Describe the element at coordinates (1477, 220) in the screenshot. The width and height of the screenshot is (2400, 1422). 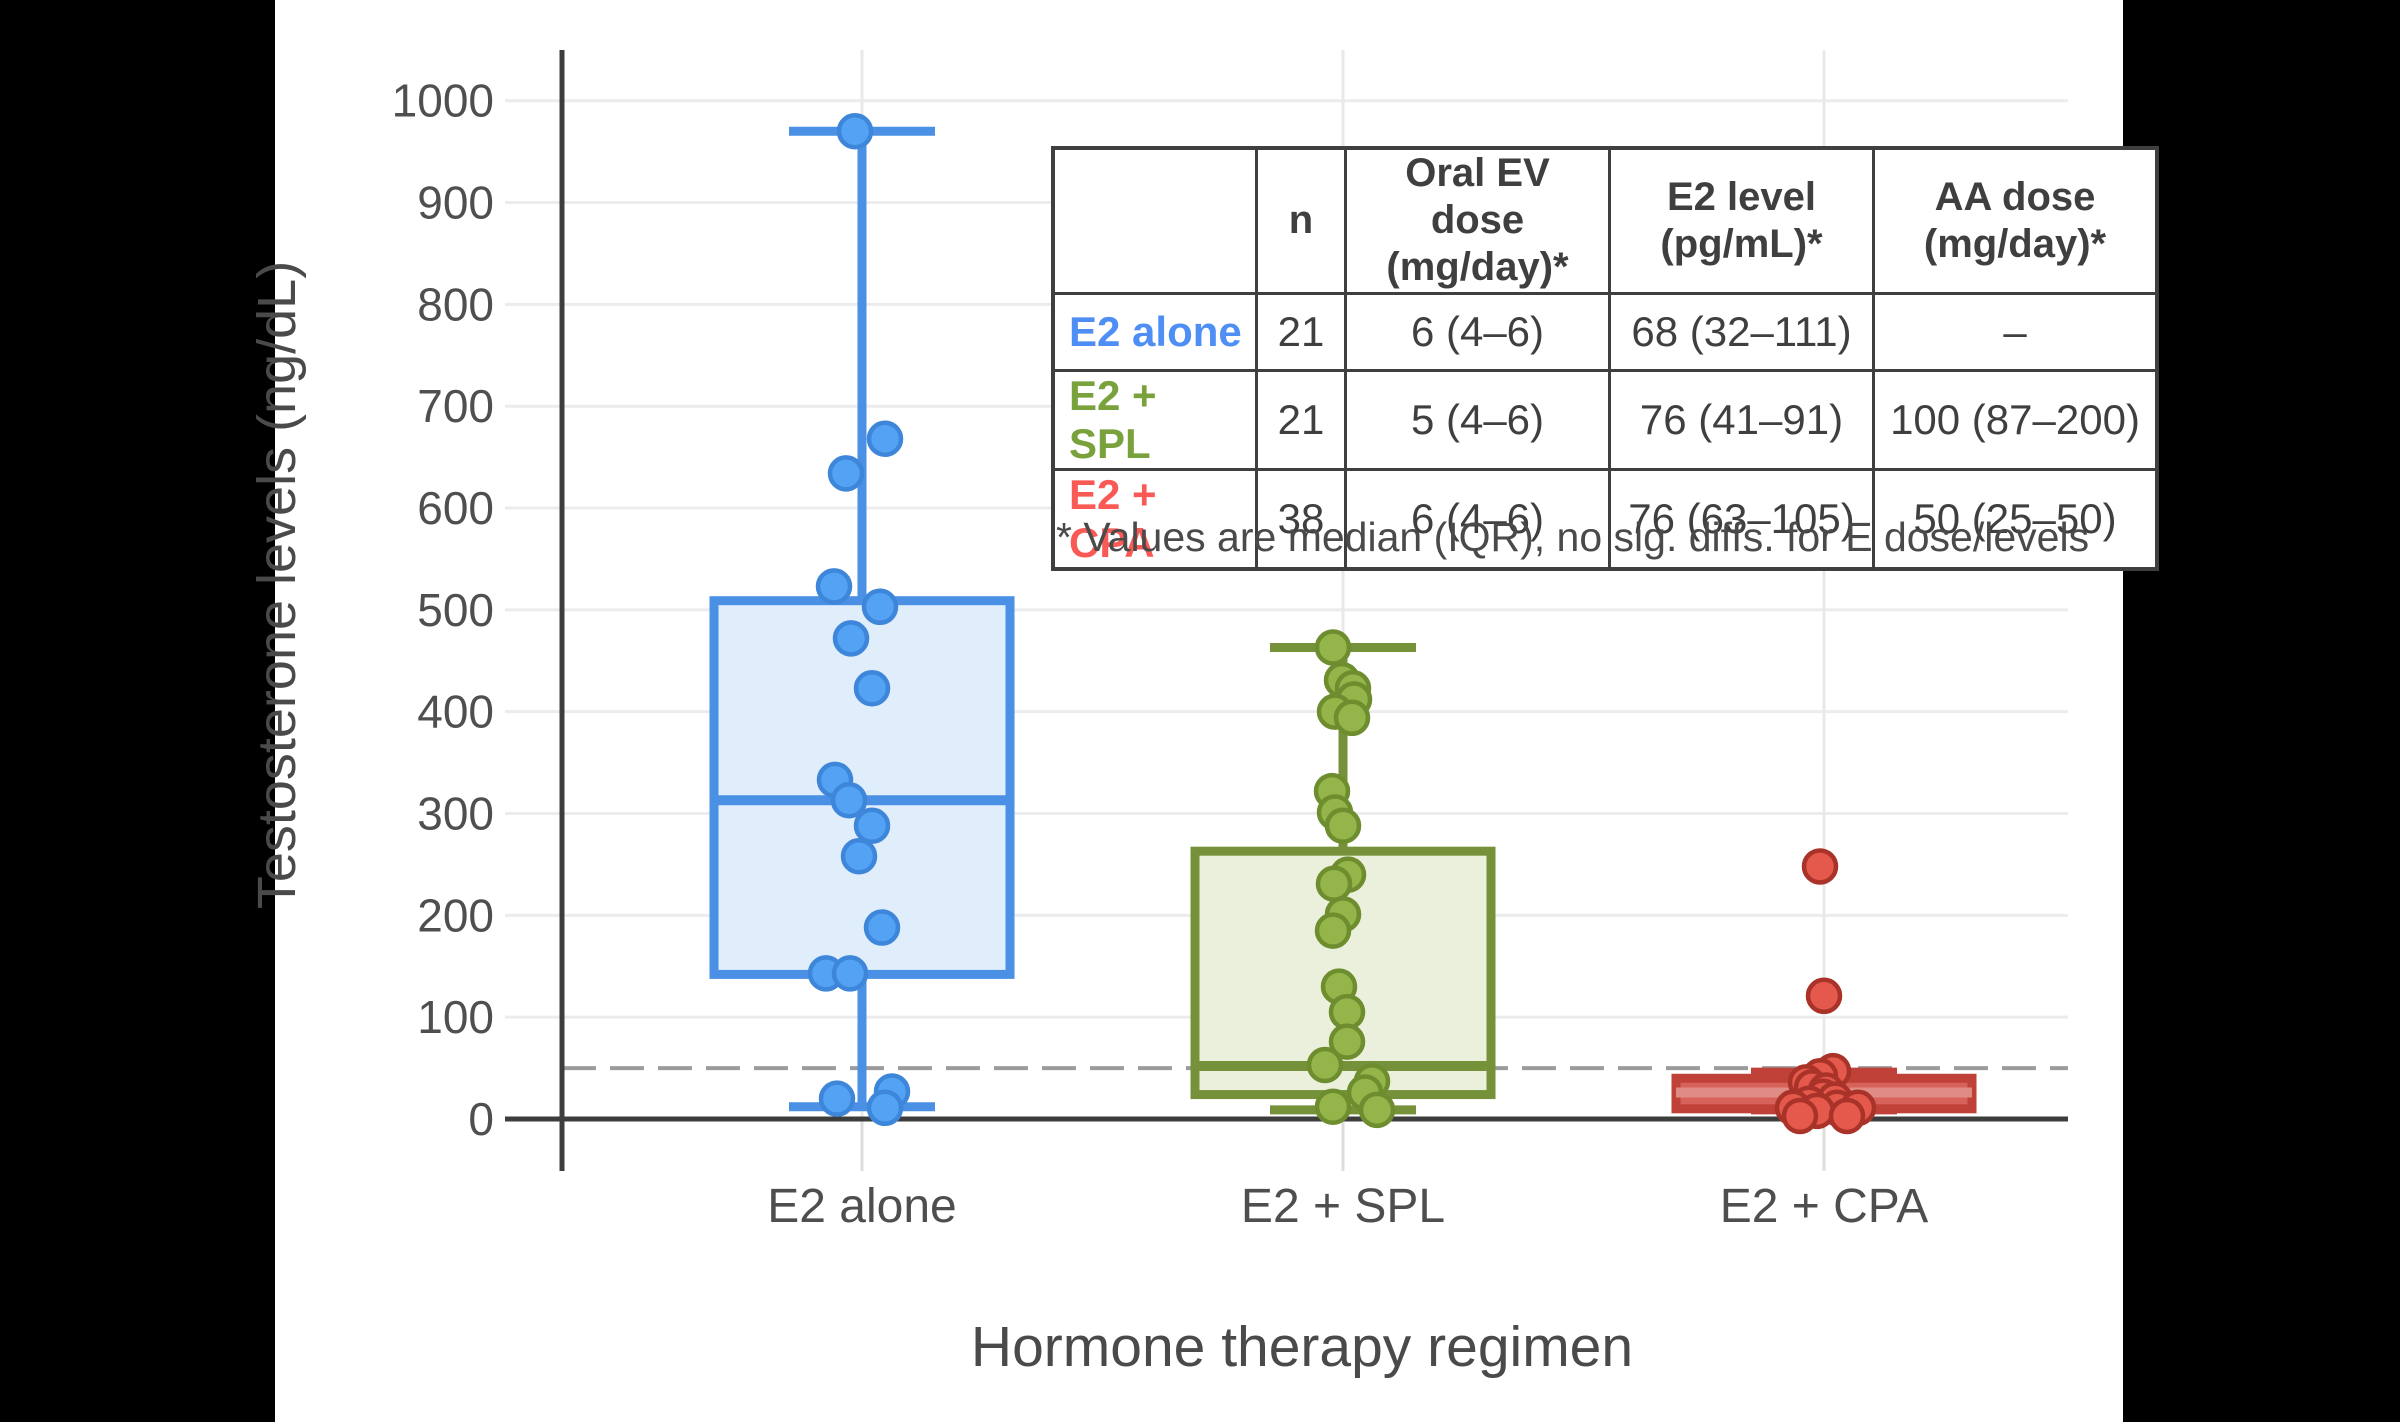
I see `table-header-cell-2: Oral EV dose (mg/day)*` at that location.